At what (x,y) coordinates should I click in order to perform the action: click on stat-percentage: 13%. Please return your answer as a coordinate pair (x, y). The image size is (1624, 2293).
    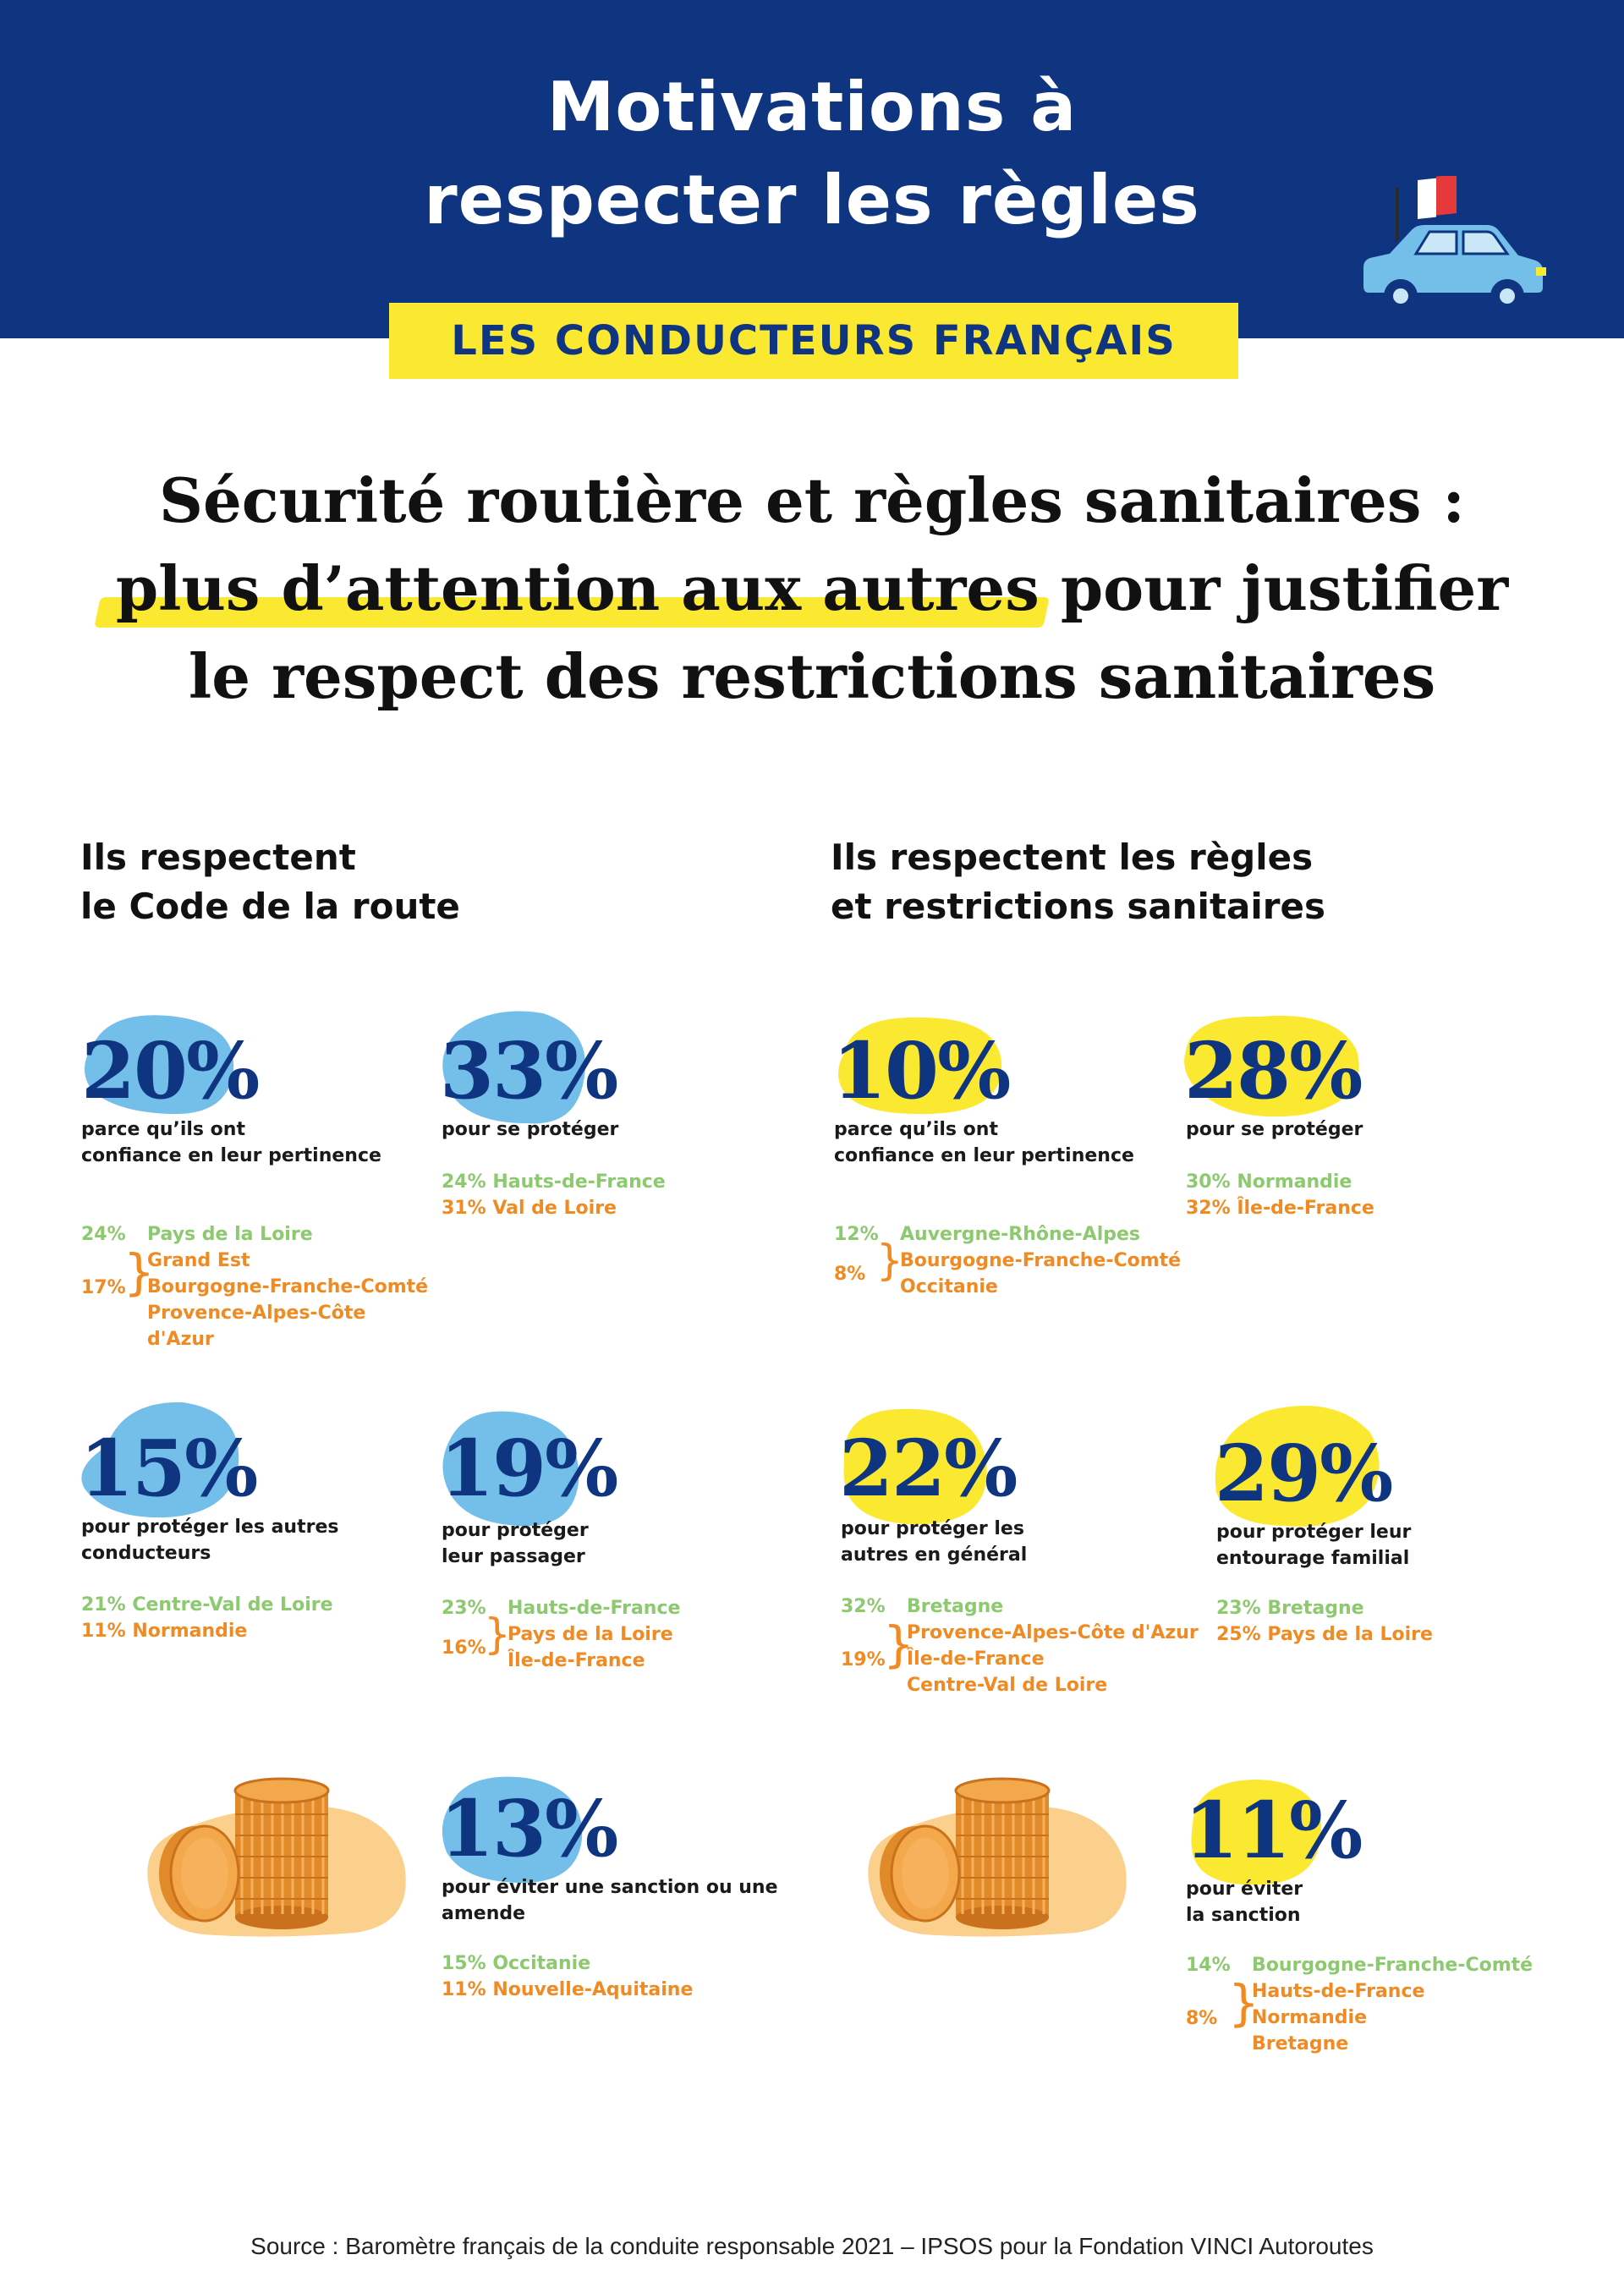
    Looking at the image, I should click on (529, 1828).